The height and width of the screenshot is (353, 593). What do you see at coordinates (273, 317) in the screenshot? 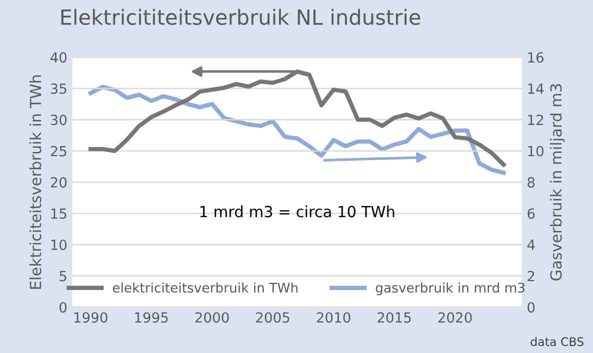
I see `x-tick-label: 2005` at bounding box center [273, 317].